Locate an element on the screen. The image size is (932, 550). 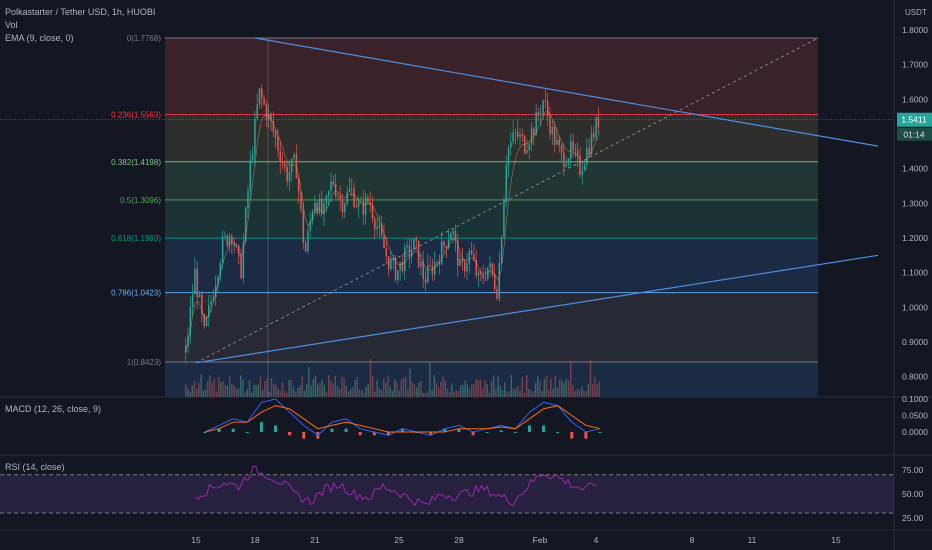
price-tick-label: 1.7000 is located at coordinates (915, 65).